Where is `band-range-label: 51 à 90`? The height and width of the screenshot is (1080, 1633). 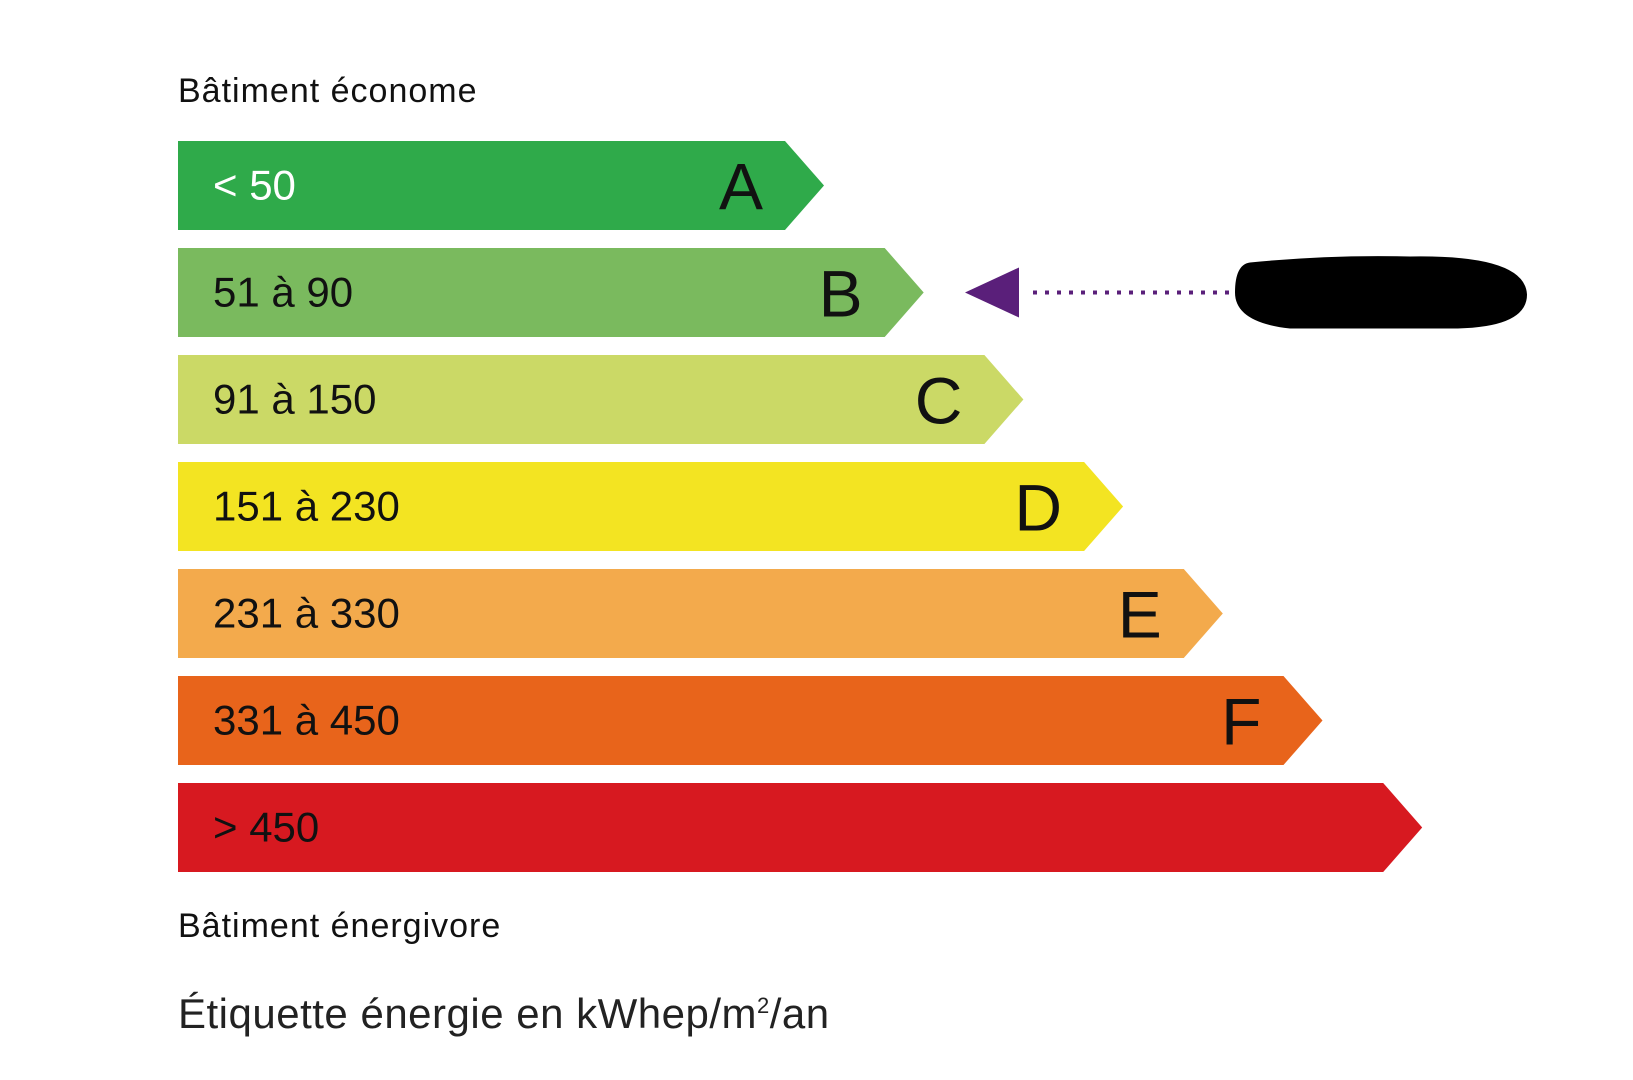
band-range-label: 51 à 90 is located at coordinates (283, 292).